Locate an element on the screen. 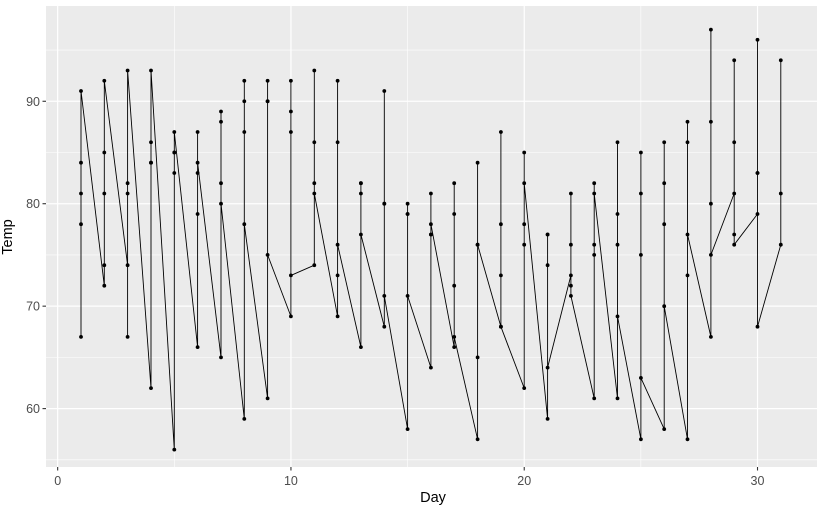 The image size is (823, 516). y-tick-label: 80 is located at coordinates (33, 204).